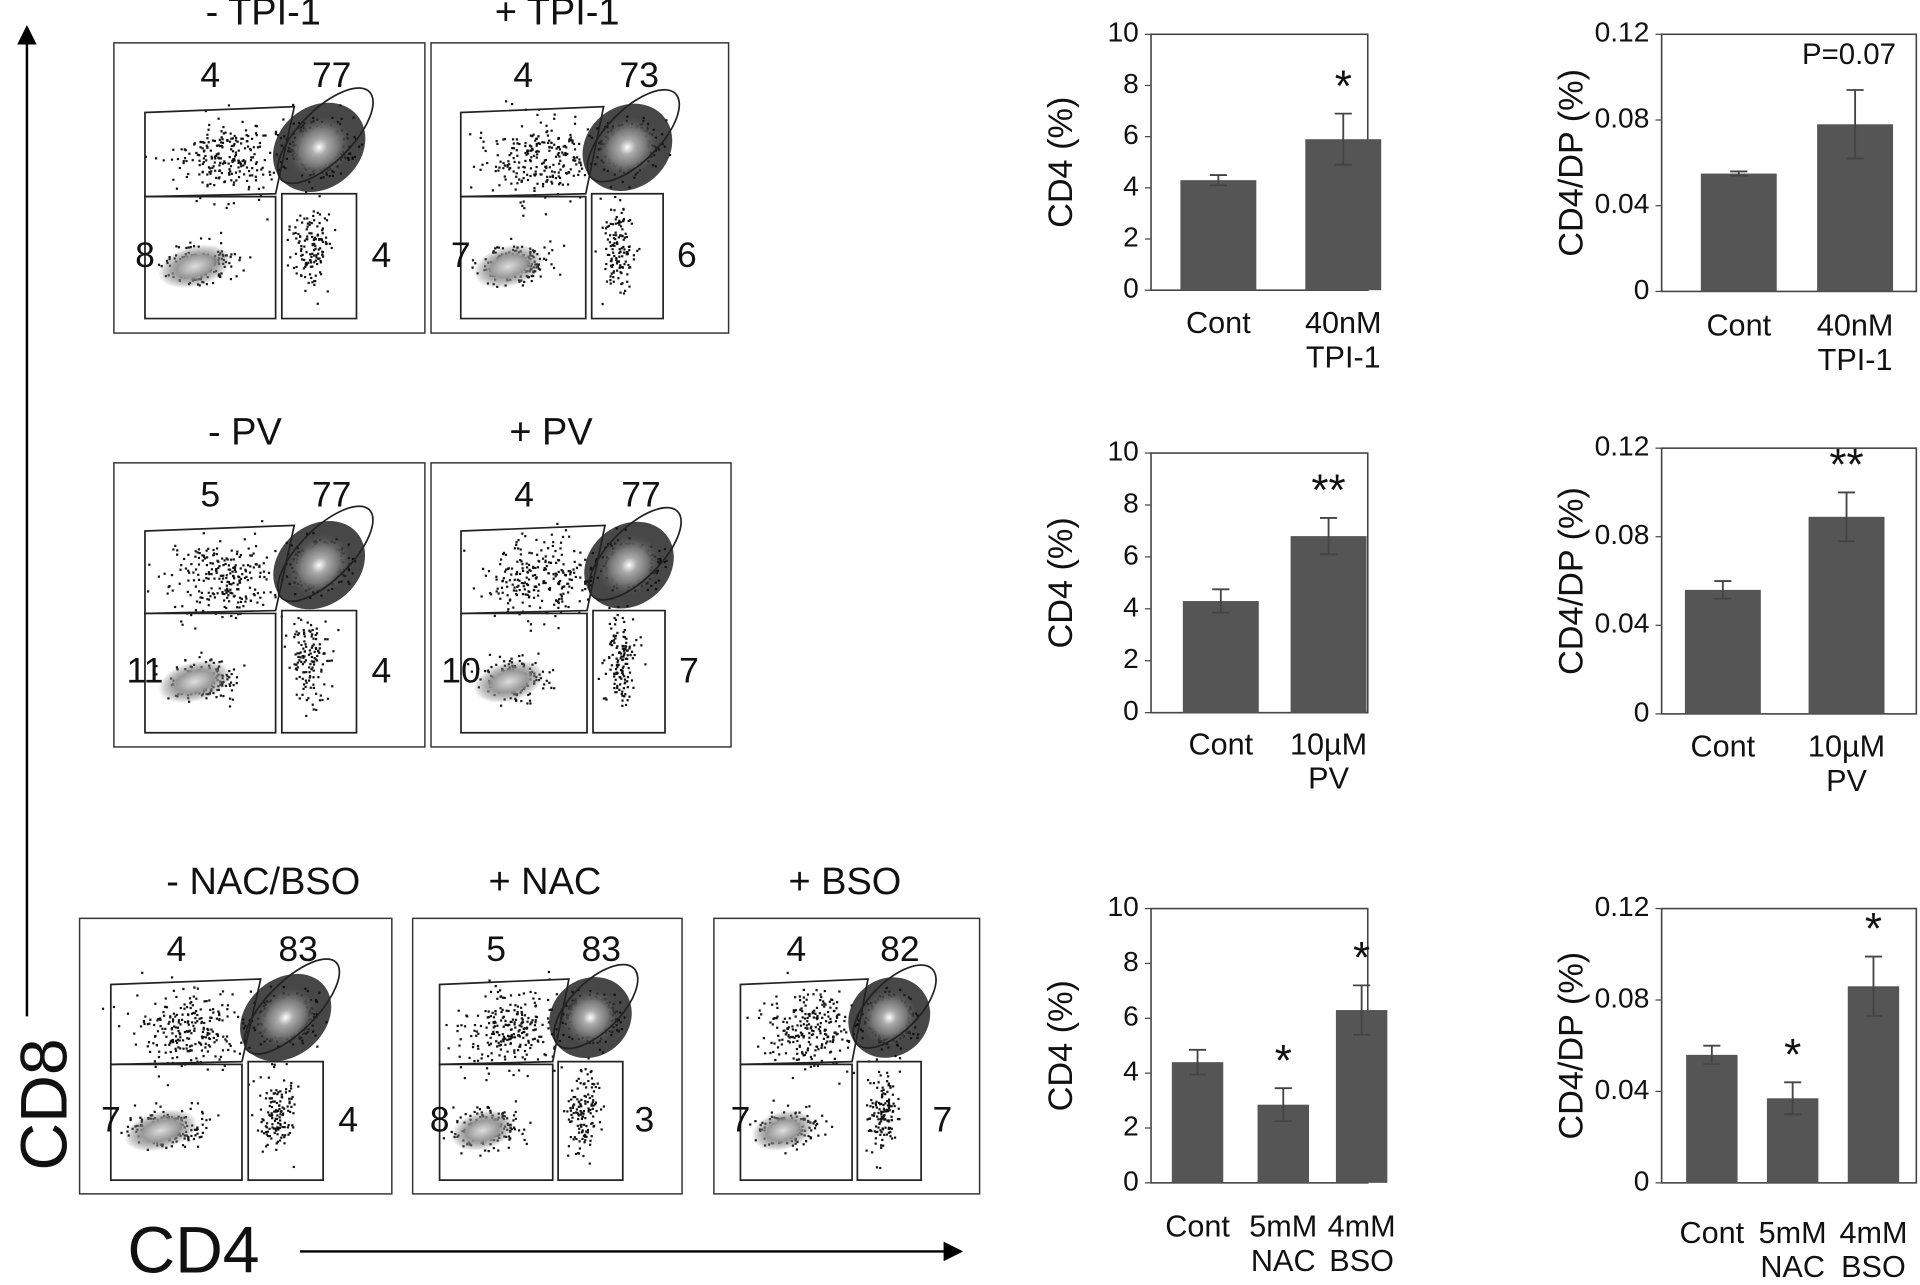 The height and width of the screenshot is (1285, 1920). I want to click on y-axis-label: CD8, so click(44, 1104).